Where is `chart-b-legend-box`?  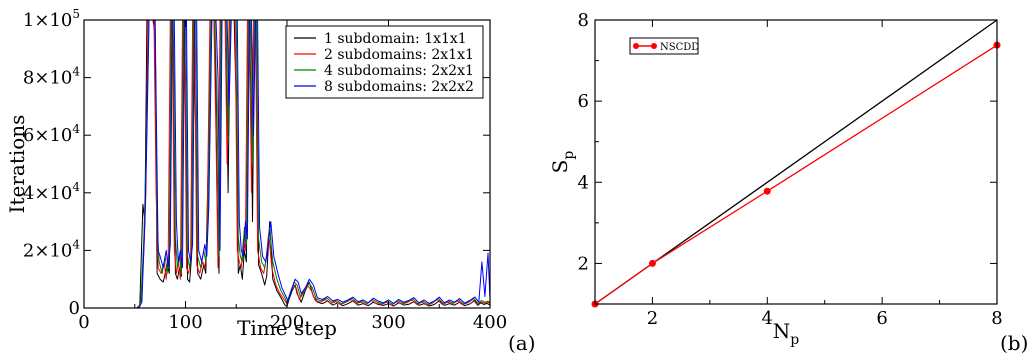 chart-b-legend-box is located at coordinates (664, 46).